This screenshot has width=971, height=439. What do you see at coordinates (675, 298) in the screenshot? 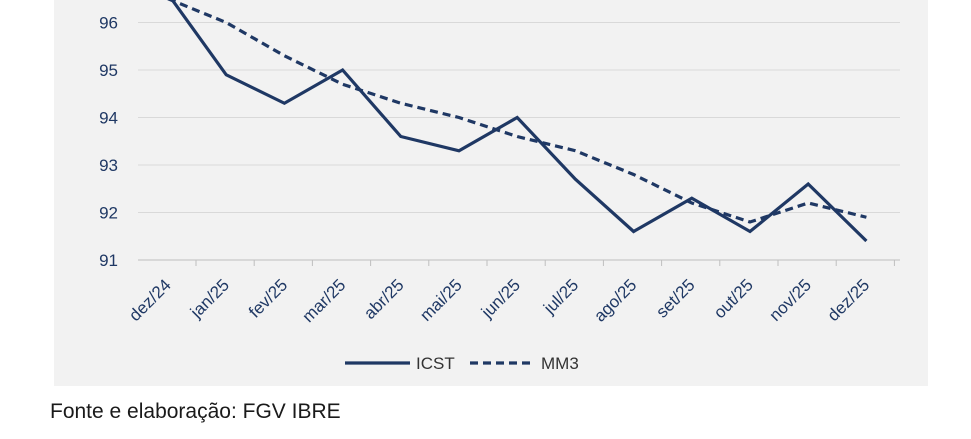
I see `x-tick-label: set/25` at bounding box center [675, 298].